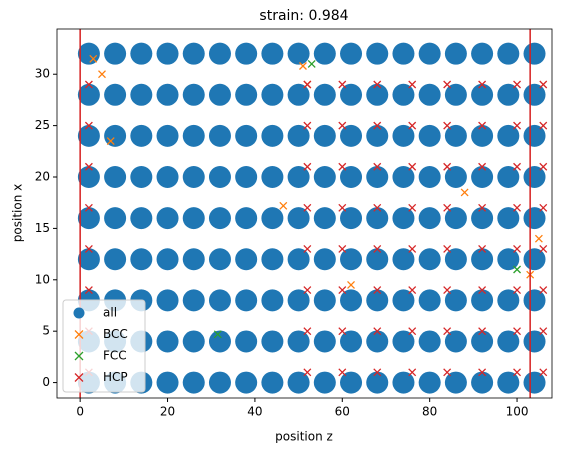 This screenshot has height=454, width=563. Describe the element at coordinates (80, 412) in the screenshot. I see `x-tick-label: 0` at that location.